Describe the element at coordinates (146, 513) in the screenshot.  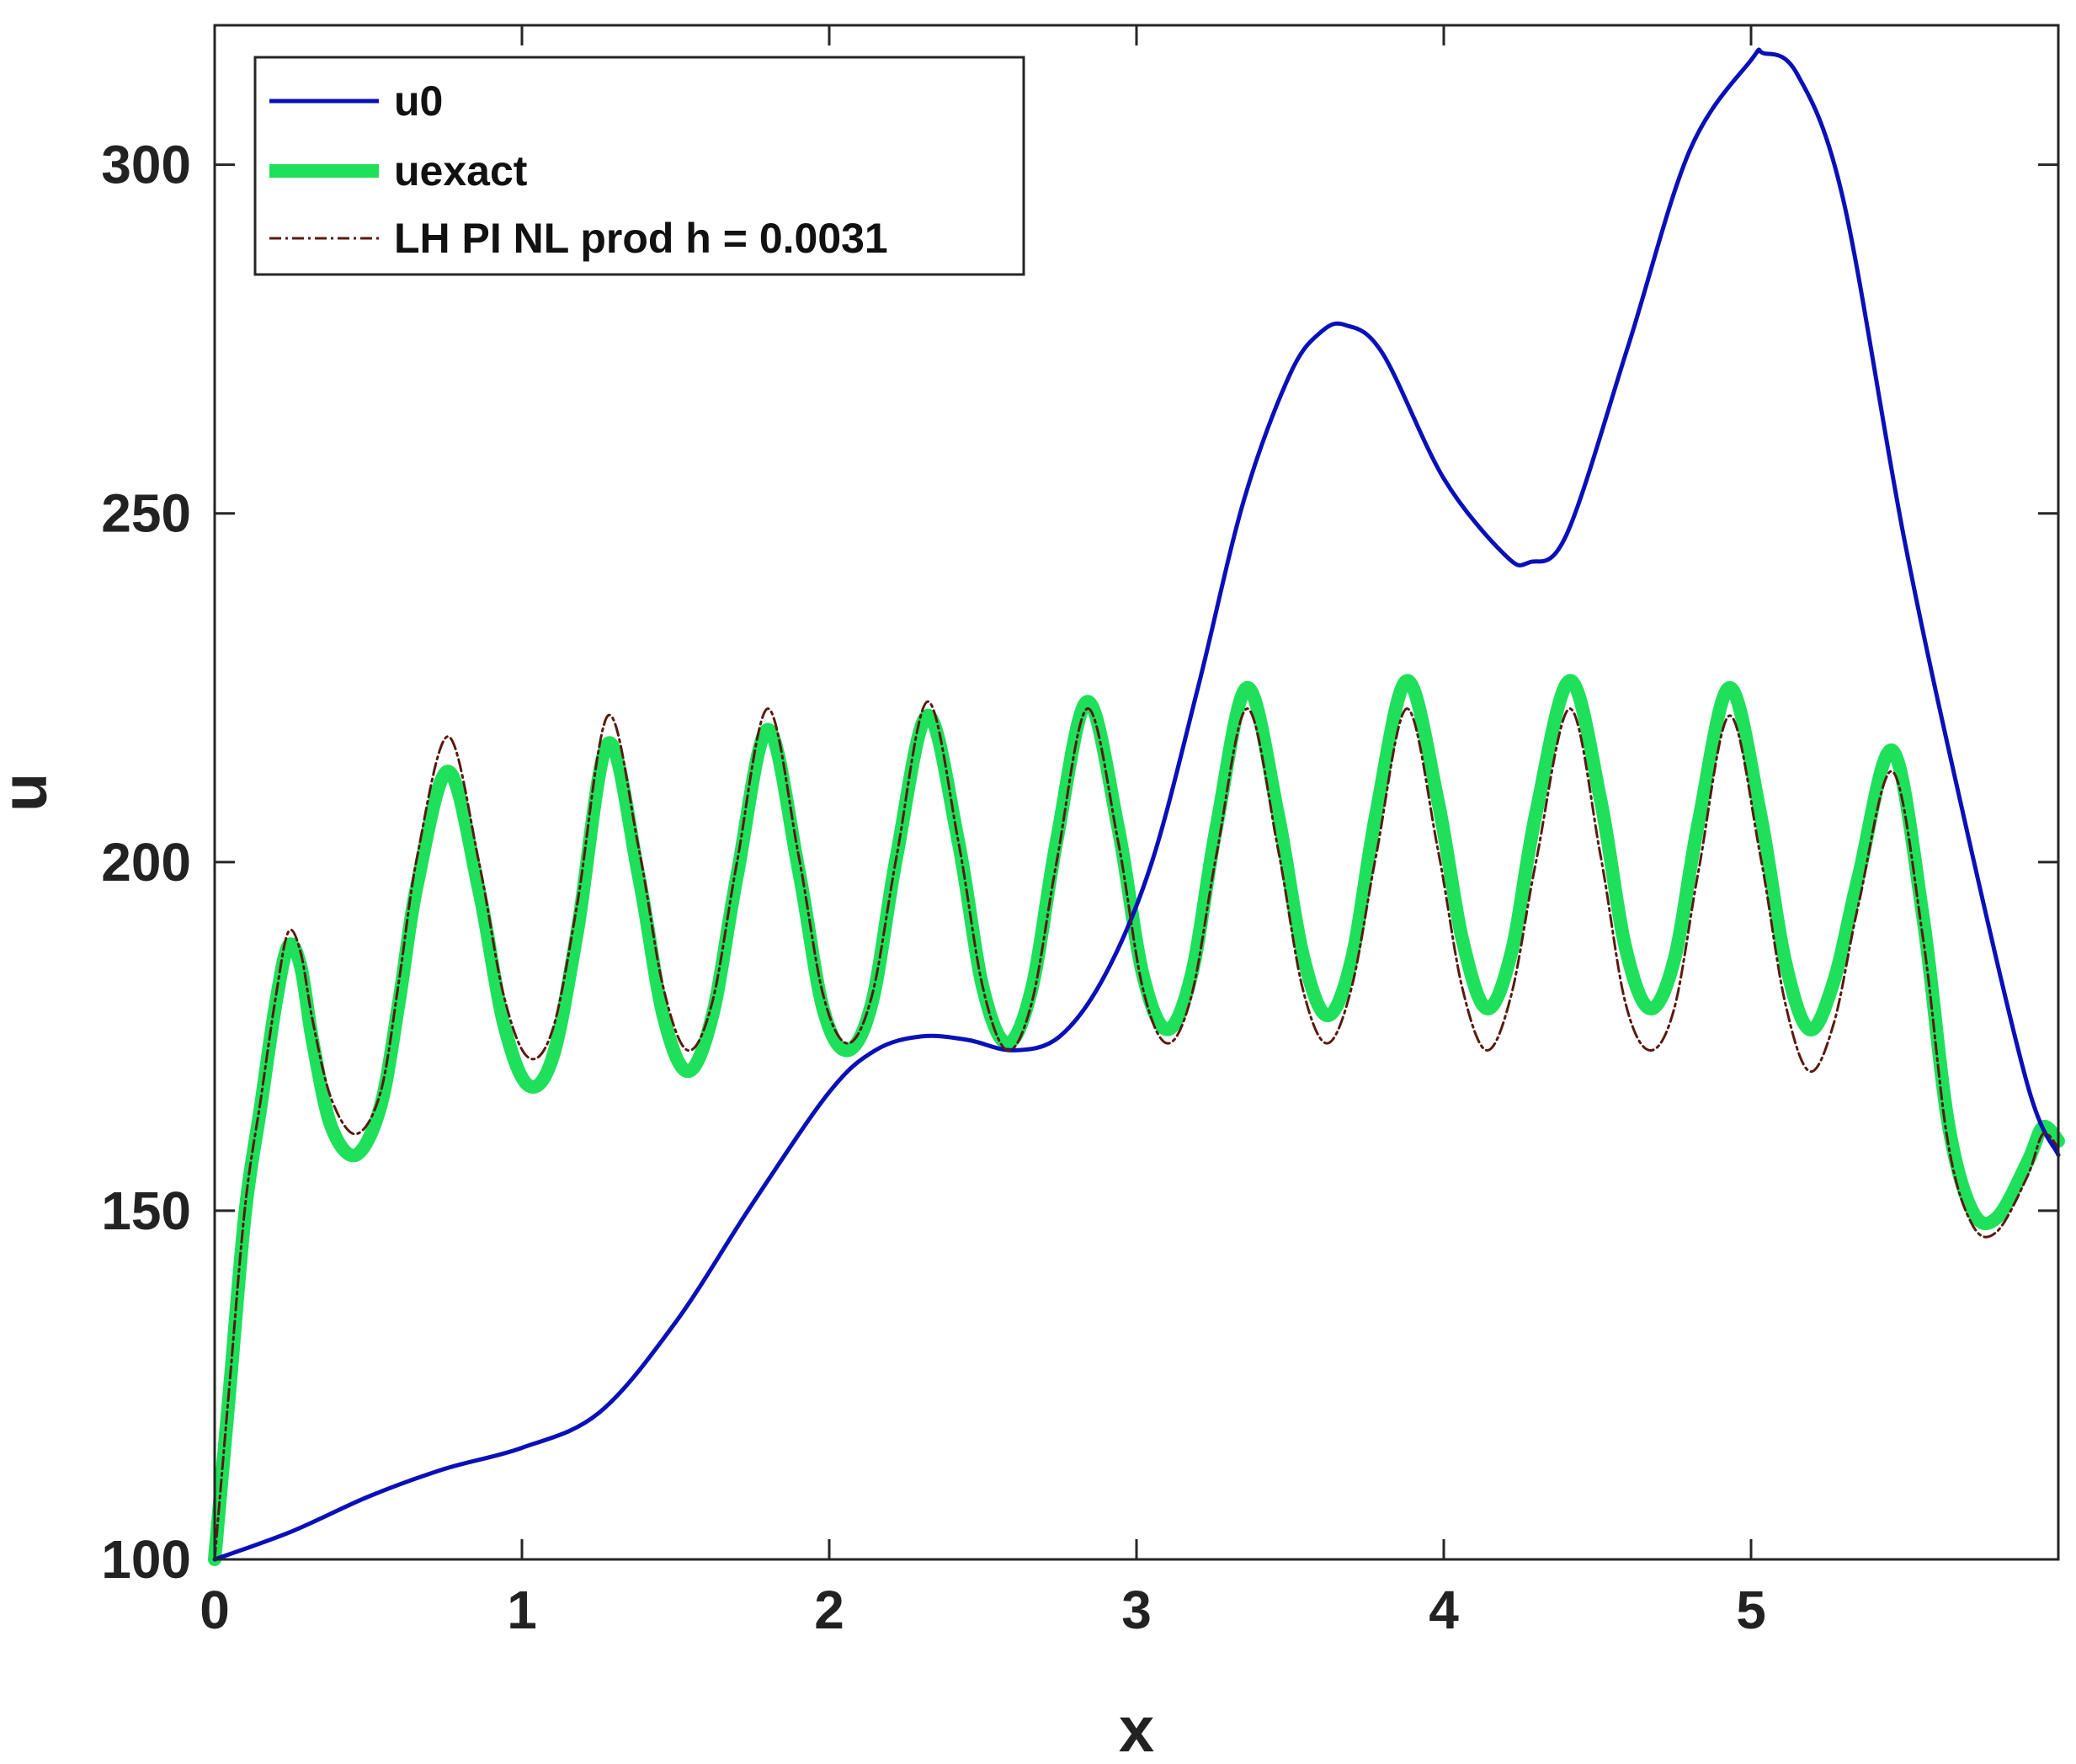
I see `y-tick-label: 250` at that location.